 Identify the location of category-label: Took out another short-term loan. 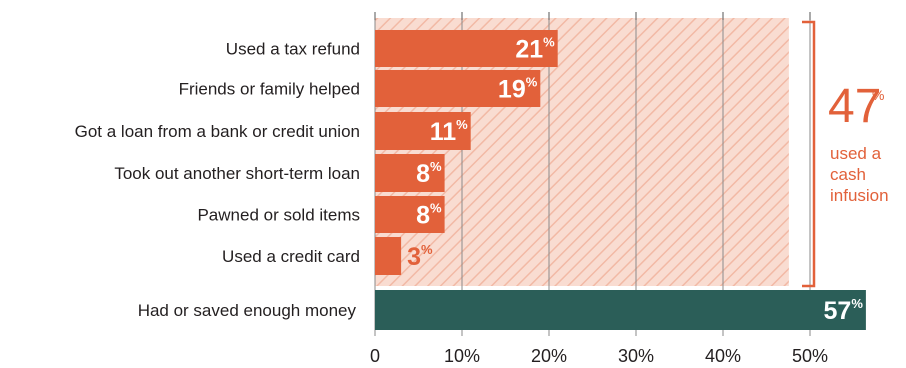
(237, 173).